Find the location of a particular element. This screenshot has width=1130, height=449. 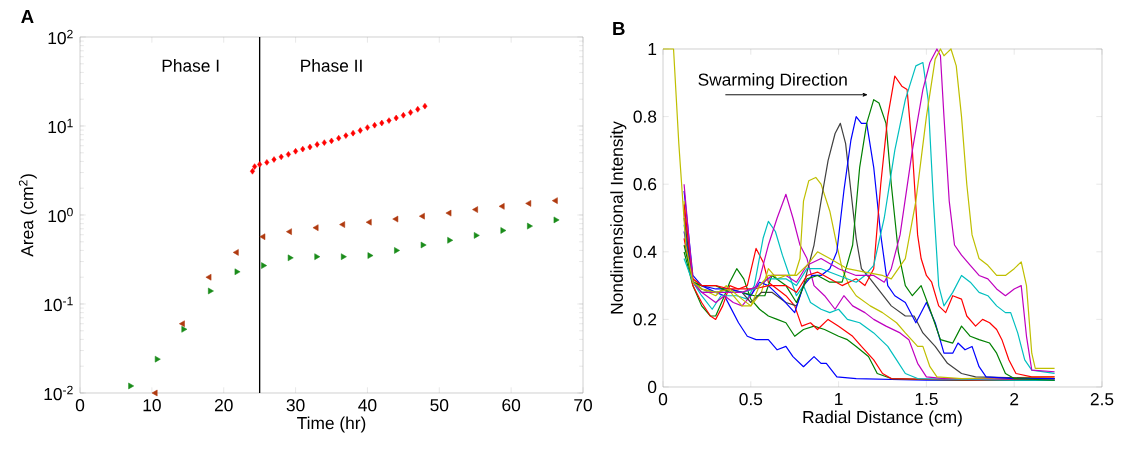

x-tick-label: 1 is located at coordinates (839, 399).